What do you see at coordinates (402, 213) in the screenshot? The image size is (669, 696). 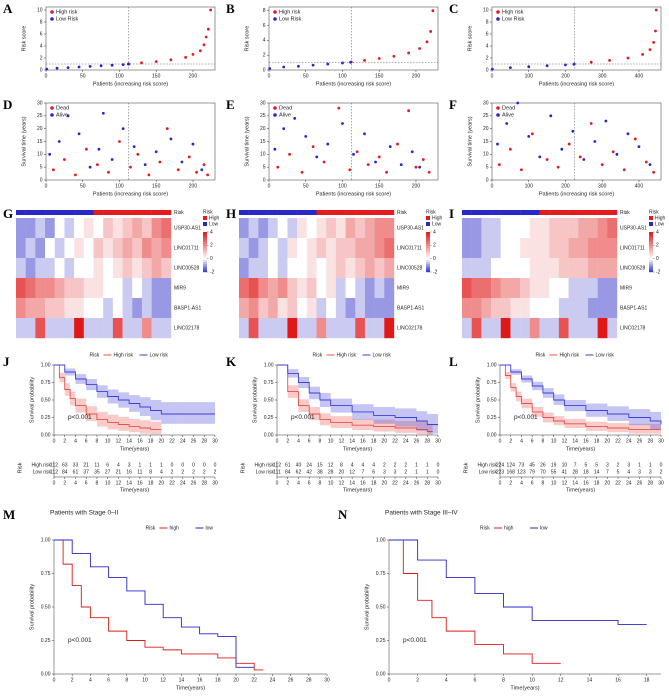 I see `annotation-label: Risk` at bounding box center [402, 213].